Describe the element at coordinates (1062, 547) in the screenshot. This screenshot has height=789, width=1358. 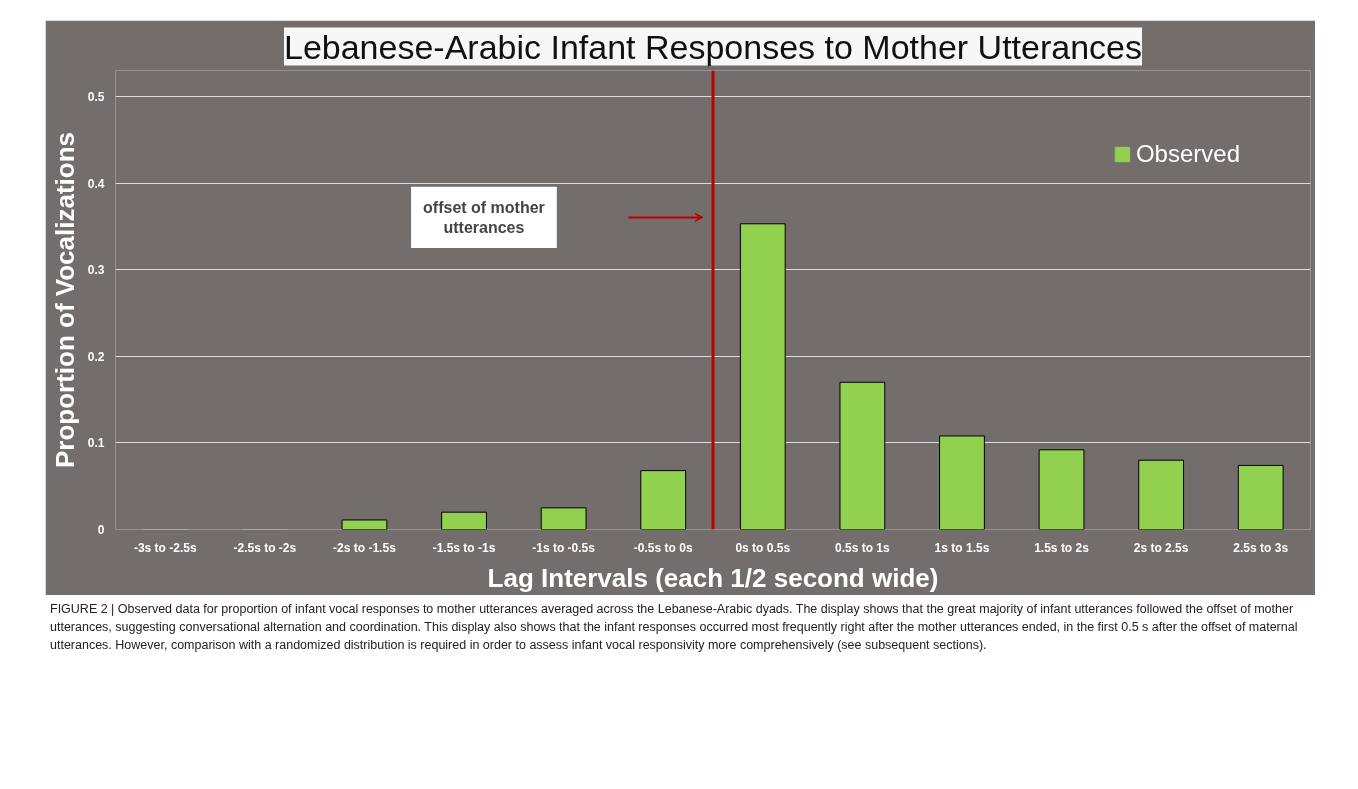
I see `x-tick-label: 1.5s to 2s` at that location.